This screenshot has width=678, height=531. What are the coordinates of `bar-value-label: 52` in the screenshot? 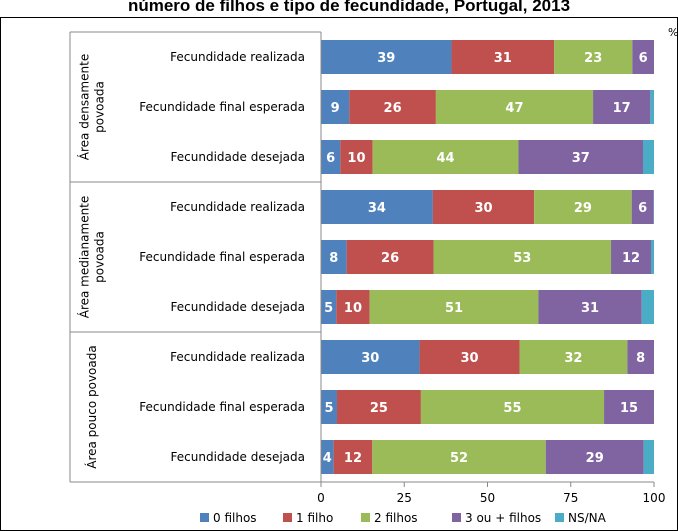 It's located at (459, 458).